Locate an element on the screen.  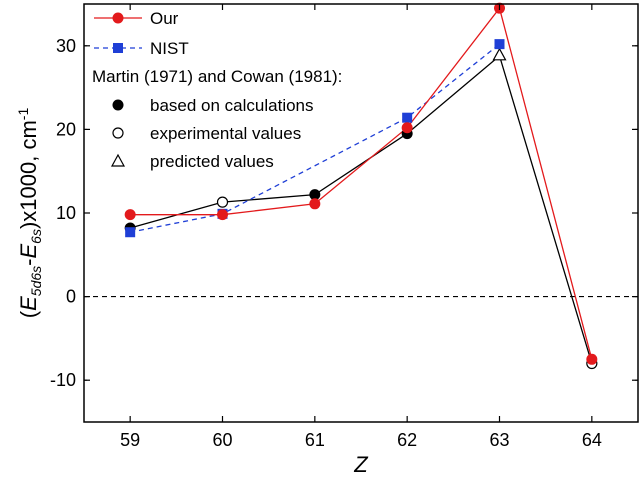
x-axis-label: Z is located at coordinates (361, 464).